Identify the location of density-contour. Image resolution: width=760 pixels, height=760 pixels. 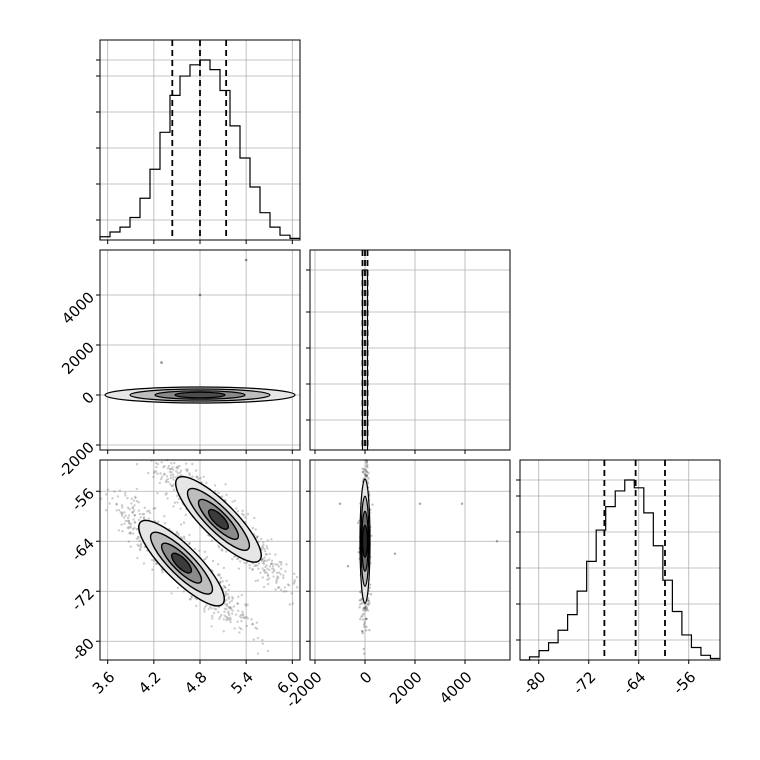
(365, 541).